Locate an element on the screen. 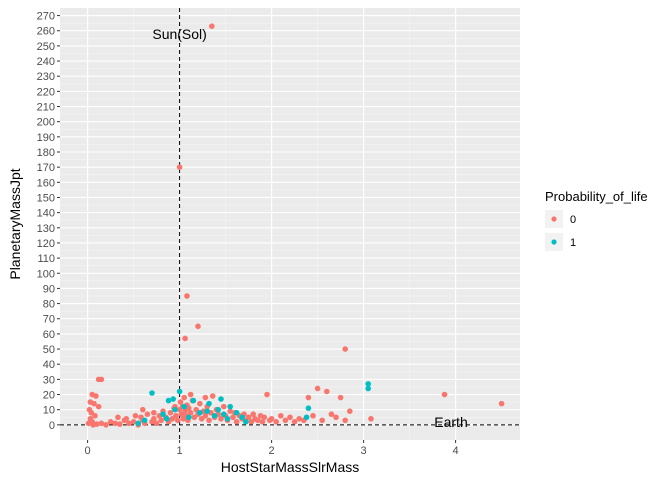 The width and height of the screenshot is (672, 480). y-tick-label: 190 is located at coordinates (46, 138).